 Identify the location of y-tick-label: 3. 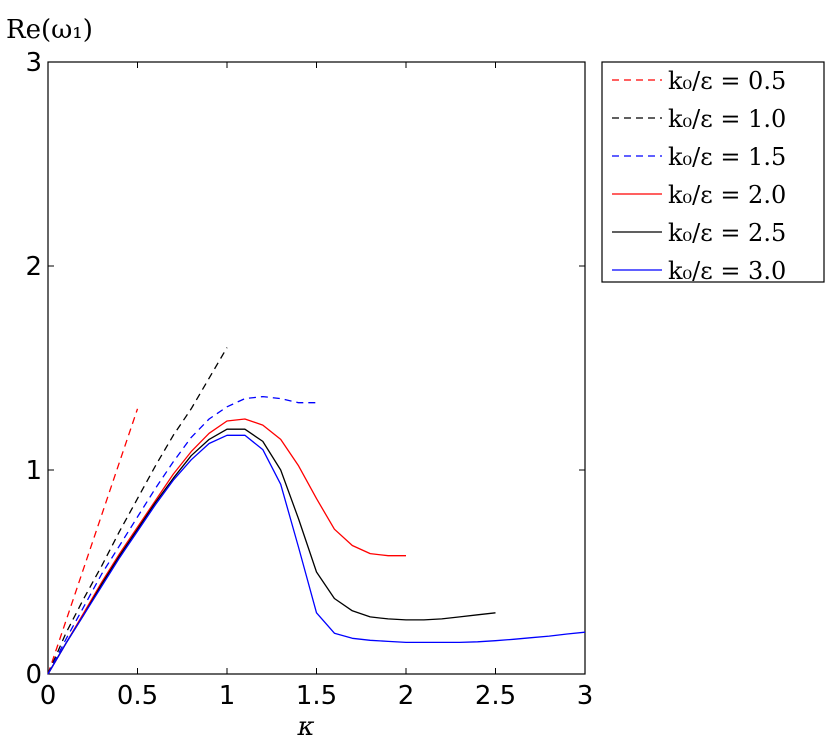
(33, 63).